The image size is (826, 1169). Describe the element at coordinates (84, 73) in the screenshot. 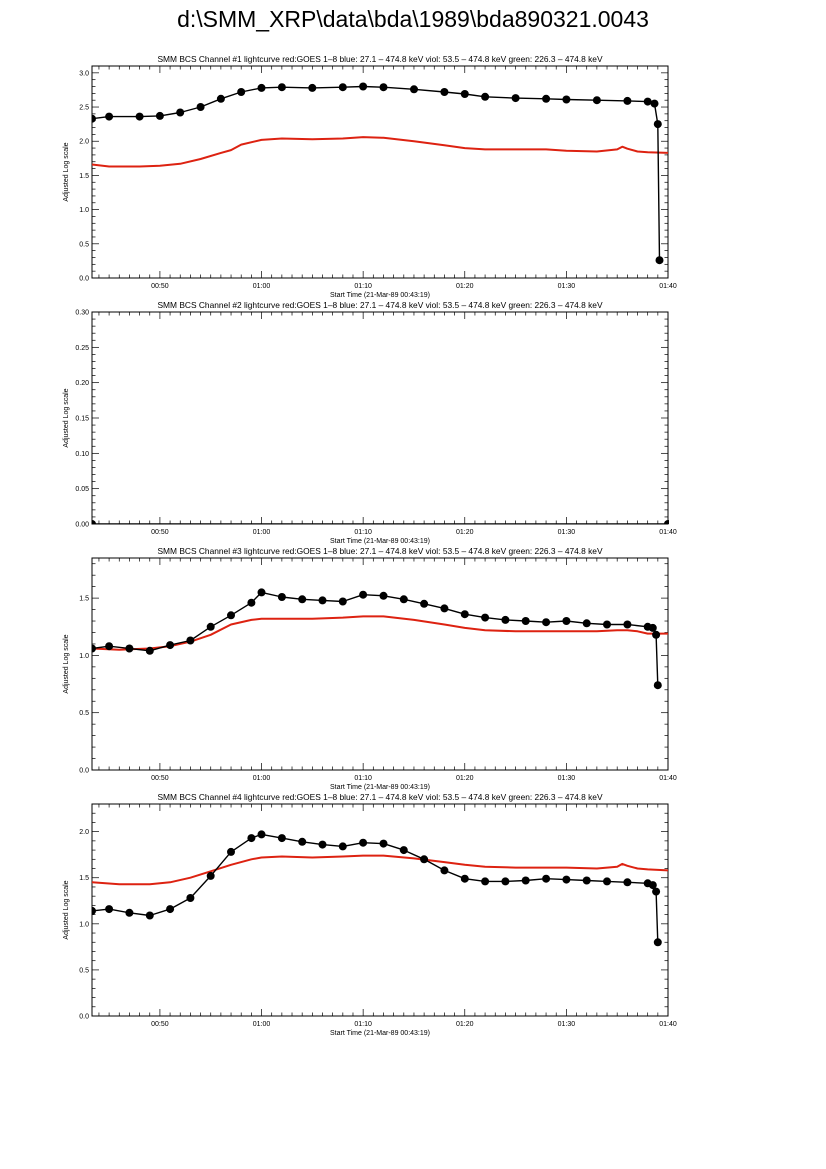

I see `y-tick-label: 3.0` at that location.